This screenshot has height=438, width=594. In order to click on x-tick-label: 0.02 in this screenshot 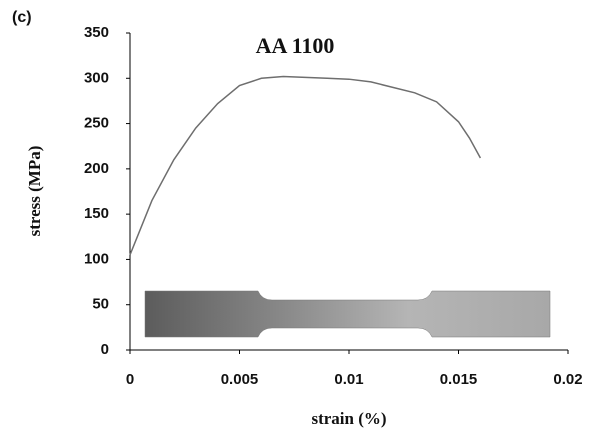, I will do `click(567, 379)`.